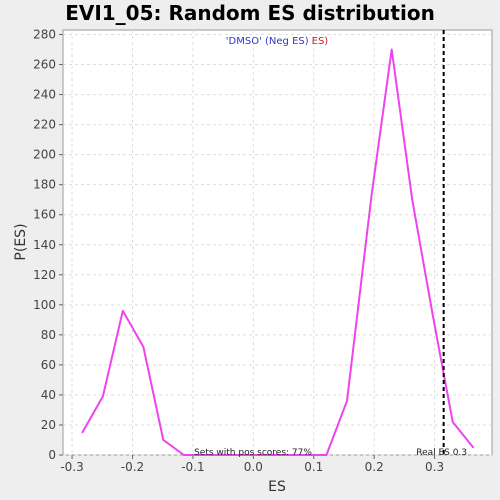  Describe the element at coordinates (44, 125) in the screenshot. I see `y-tick-label: 220` at that location.